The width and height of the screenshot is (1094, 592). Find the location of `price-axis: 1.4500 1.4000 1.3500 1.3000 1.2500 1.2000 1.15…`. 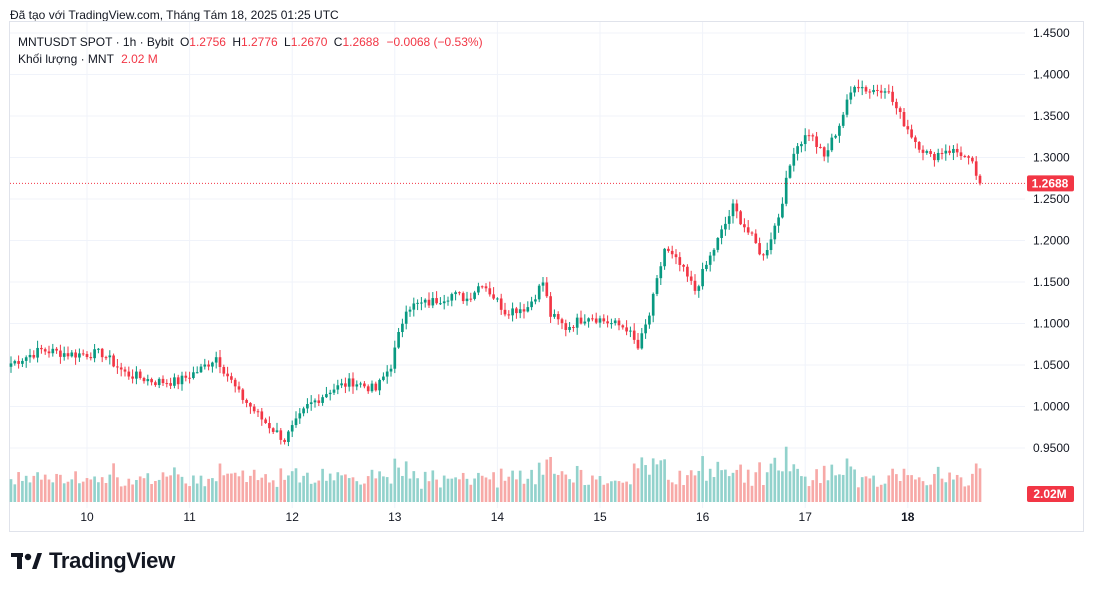

price-axis: 1.4500 1.4000 1.3500 1.3000 1.2500 1.2000 1.15… is located at coordinates (1051, 240).